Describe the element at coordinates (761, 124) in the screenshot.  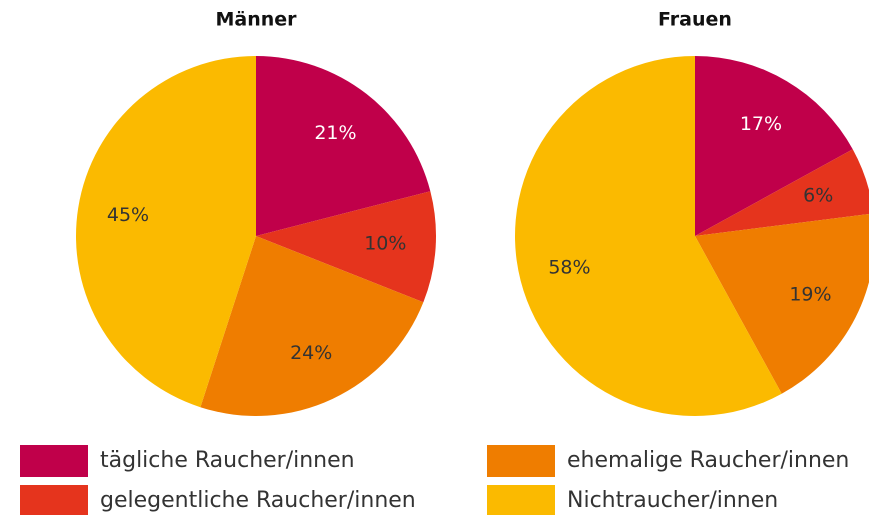
I see `value-label: 17%` at that location.